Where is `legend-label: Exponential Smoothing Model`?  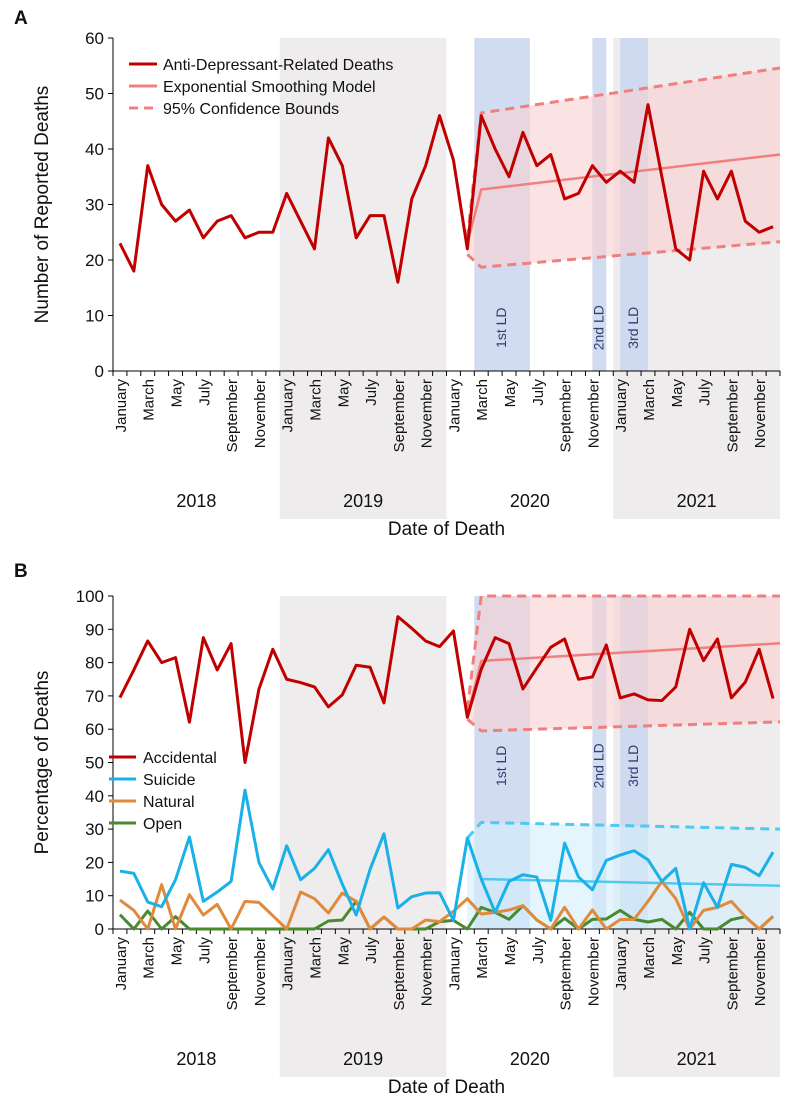
legend-label: Exponential Smoothing Model is located at coordinates (269, 87).